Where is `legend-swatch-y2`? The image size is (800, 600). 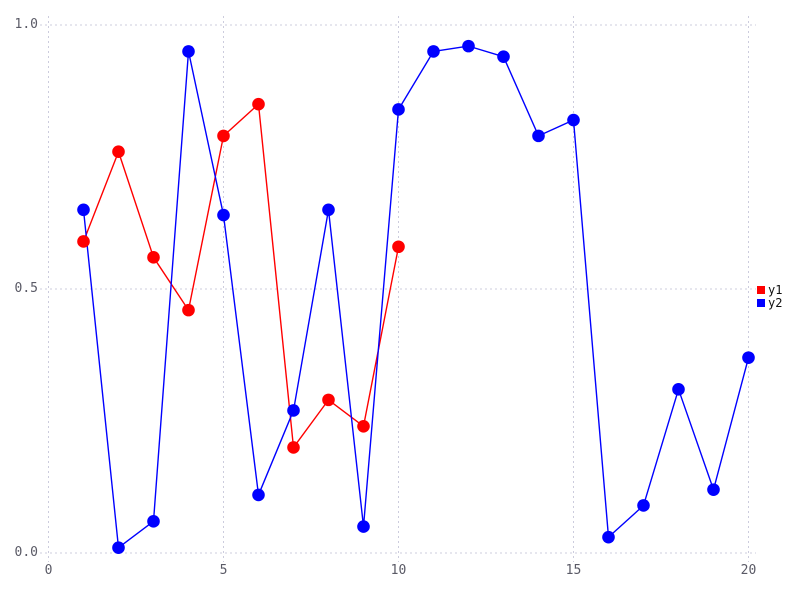 legend-swatch-y2 is located at coordinates (761, 302).